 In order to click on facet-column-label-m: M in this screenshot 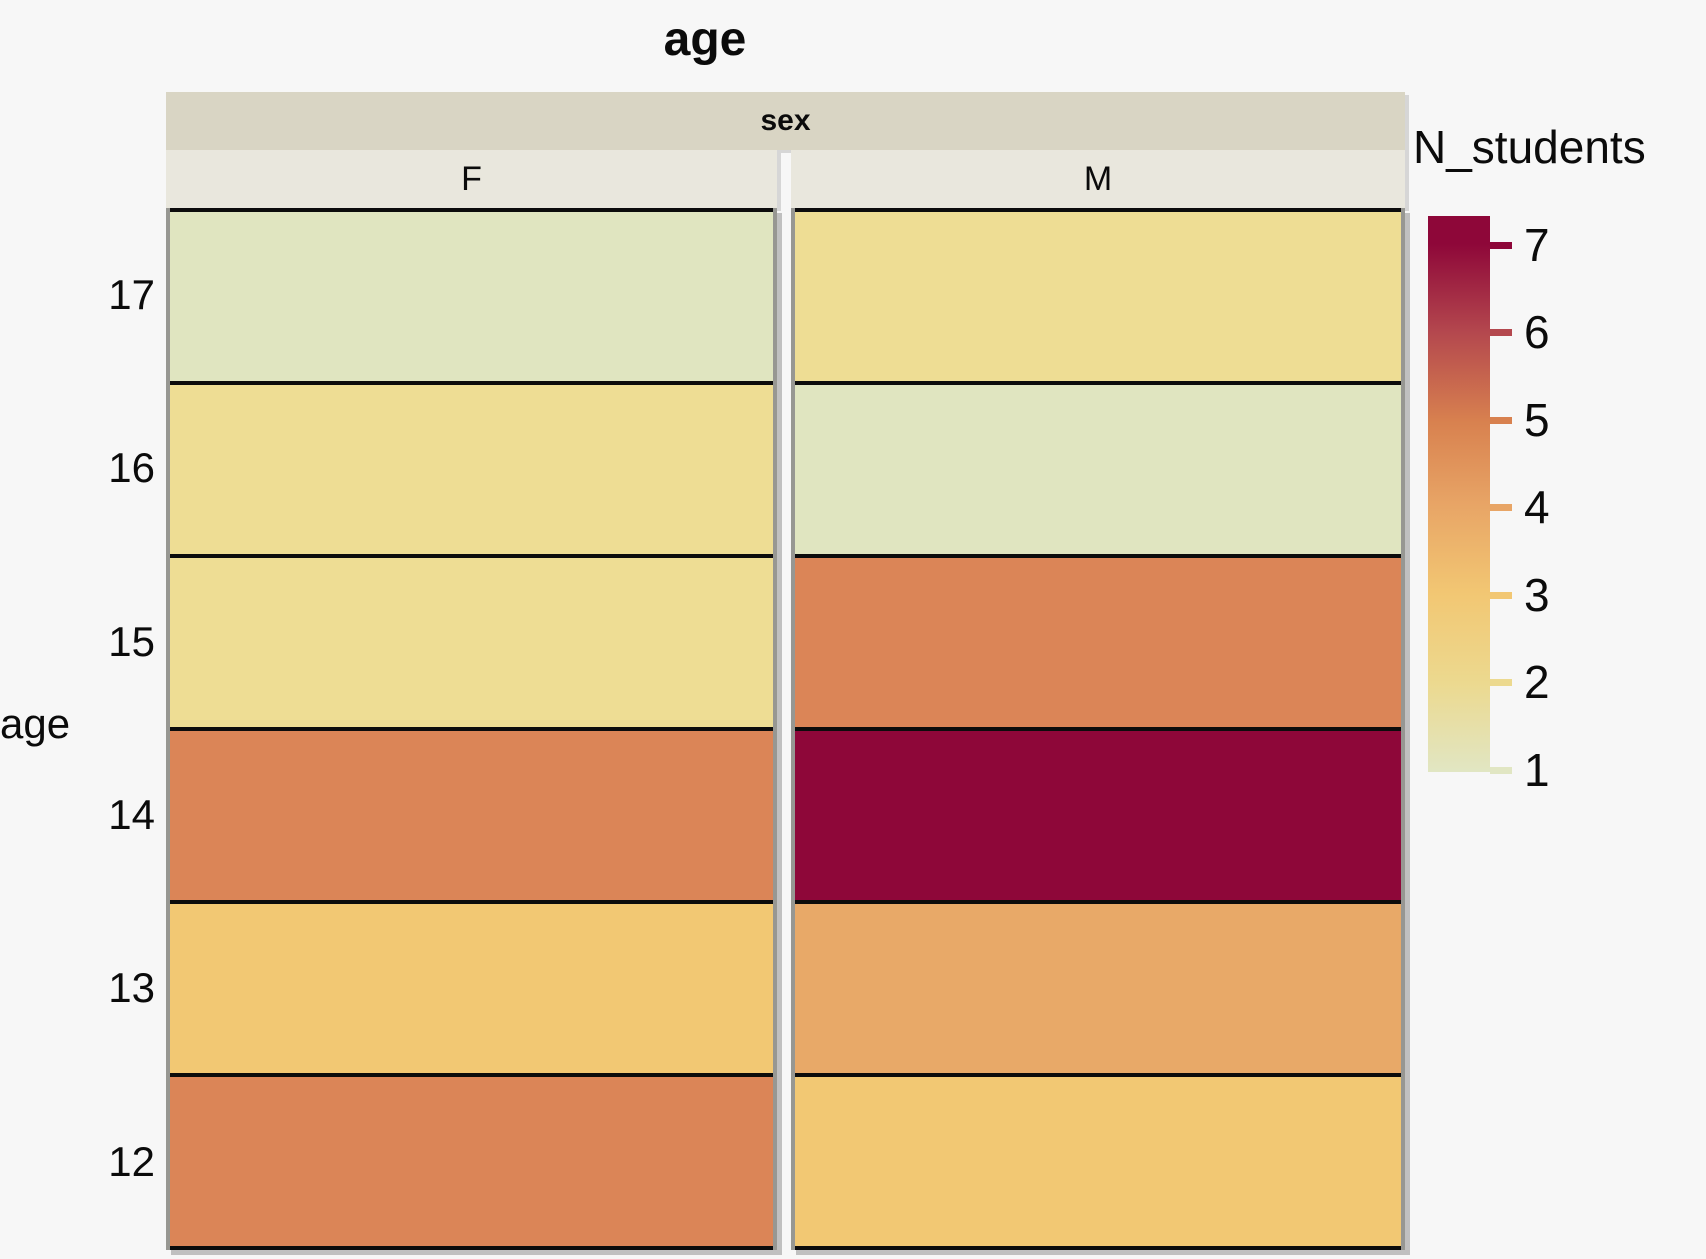, I will do `click(1098, 178)`.